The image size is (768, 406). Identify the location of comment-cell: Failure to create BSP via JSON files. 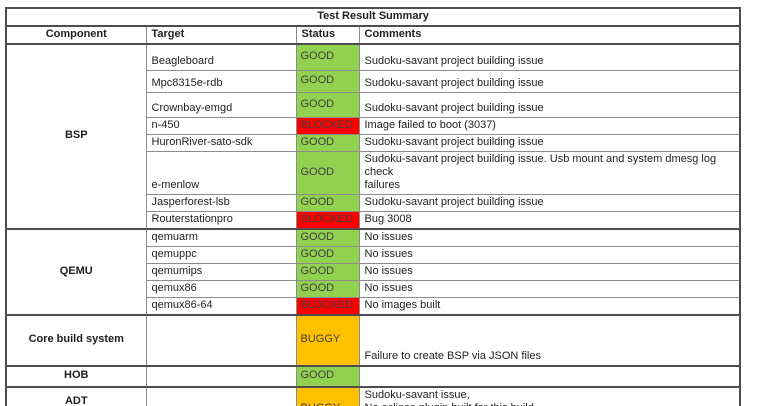
(549, 339).